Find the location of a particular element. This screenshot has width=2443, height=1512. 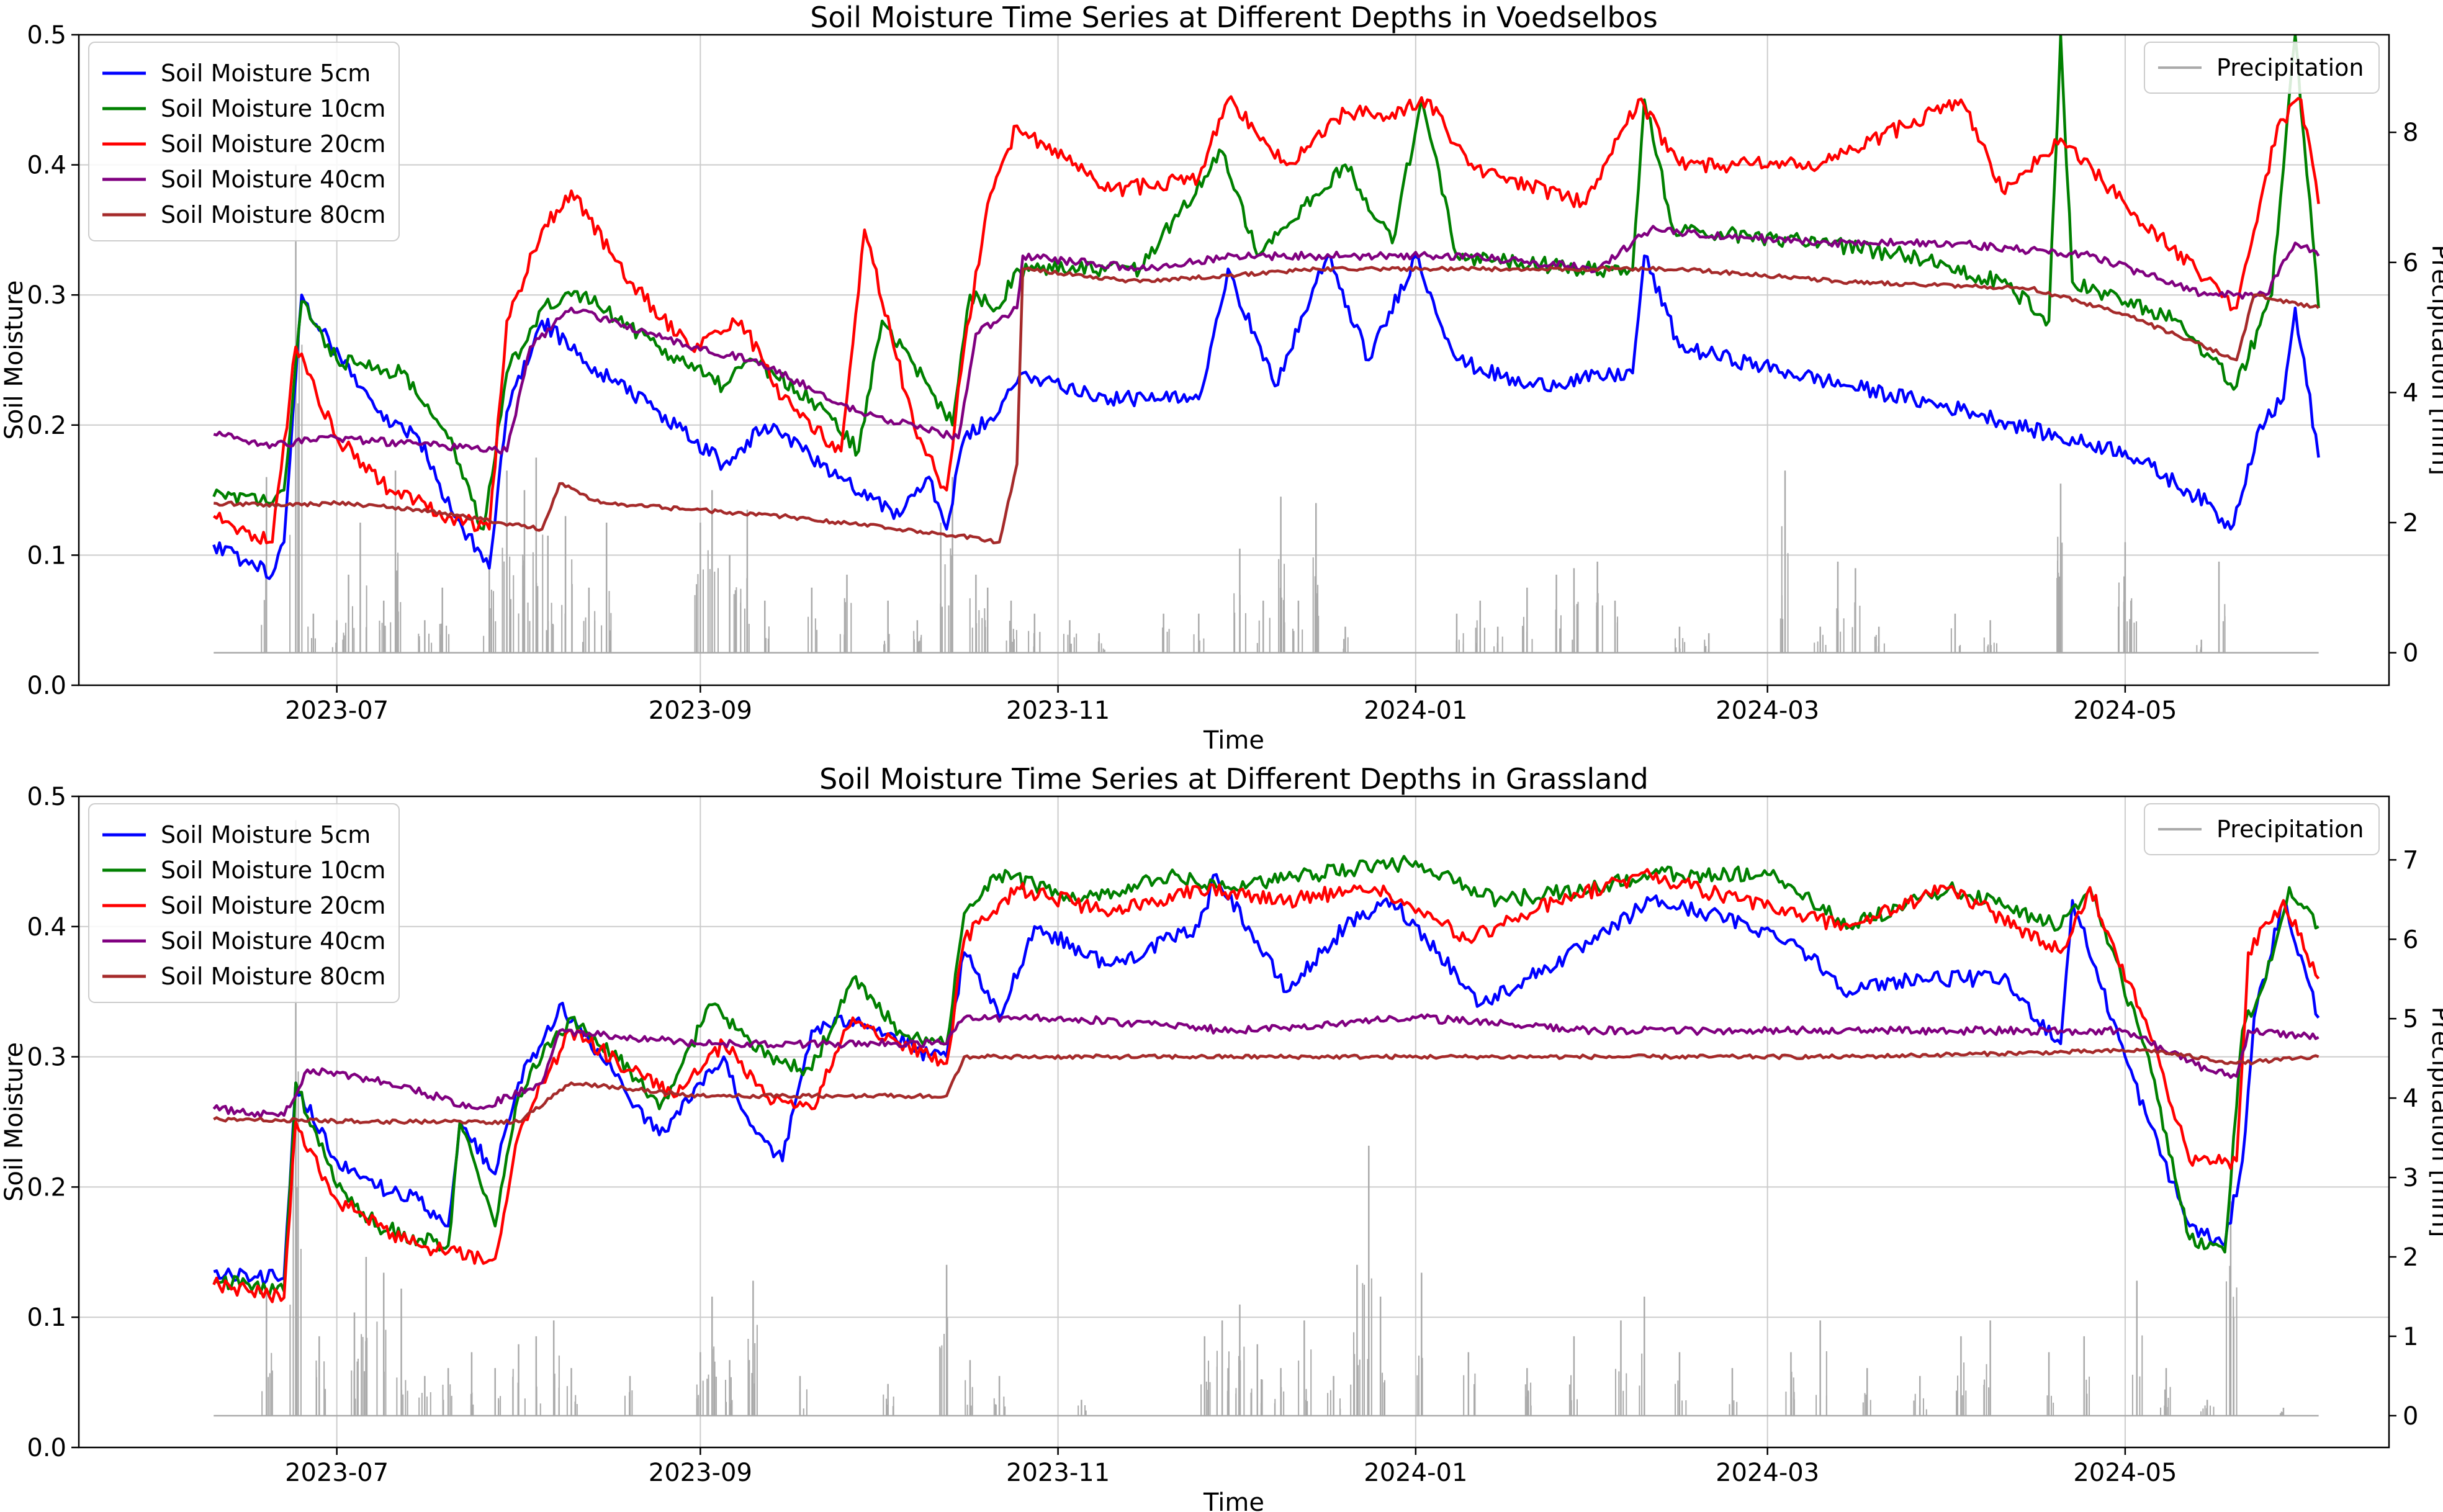

y2-tick-label: 5 is located at coordinates (2411, 1019).